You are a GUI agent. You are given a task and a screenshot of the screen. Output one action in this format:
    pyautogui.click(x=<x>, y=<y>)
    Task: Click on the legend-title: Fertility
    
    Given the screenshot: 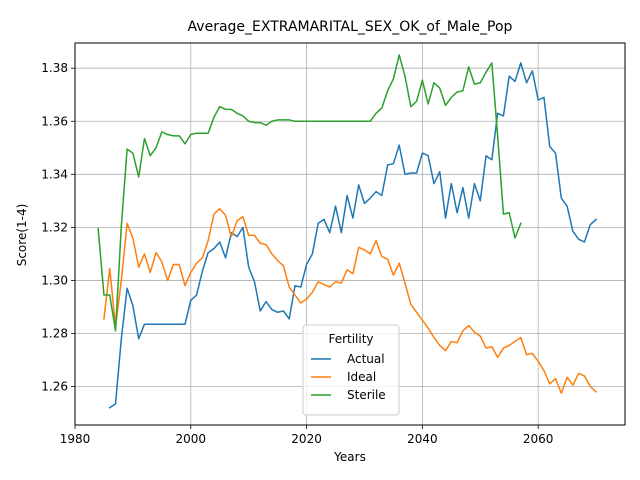 What is the action you would take?
    pyautogui.click(x=350, y=339)
    